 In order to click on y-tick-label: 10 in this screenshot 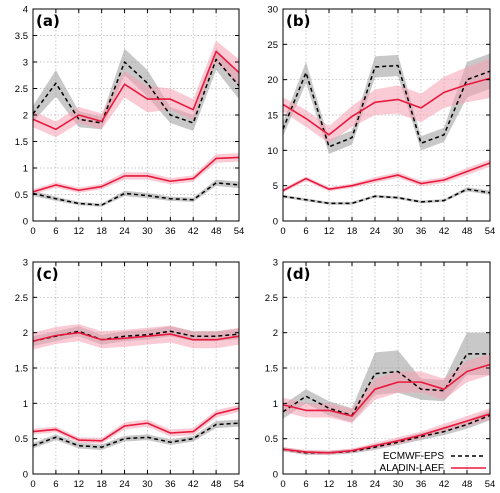, I will do `click(272, 151)`.